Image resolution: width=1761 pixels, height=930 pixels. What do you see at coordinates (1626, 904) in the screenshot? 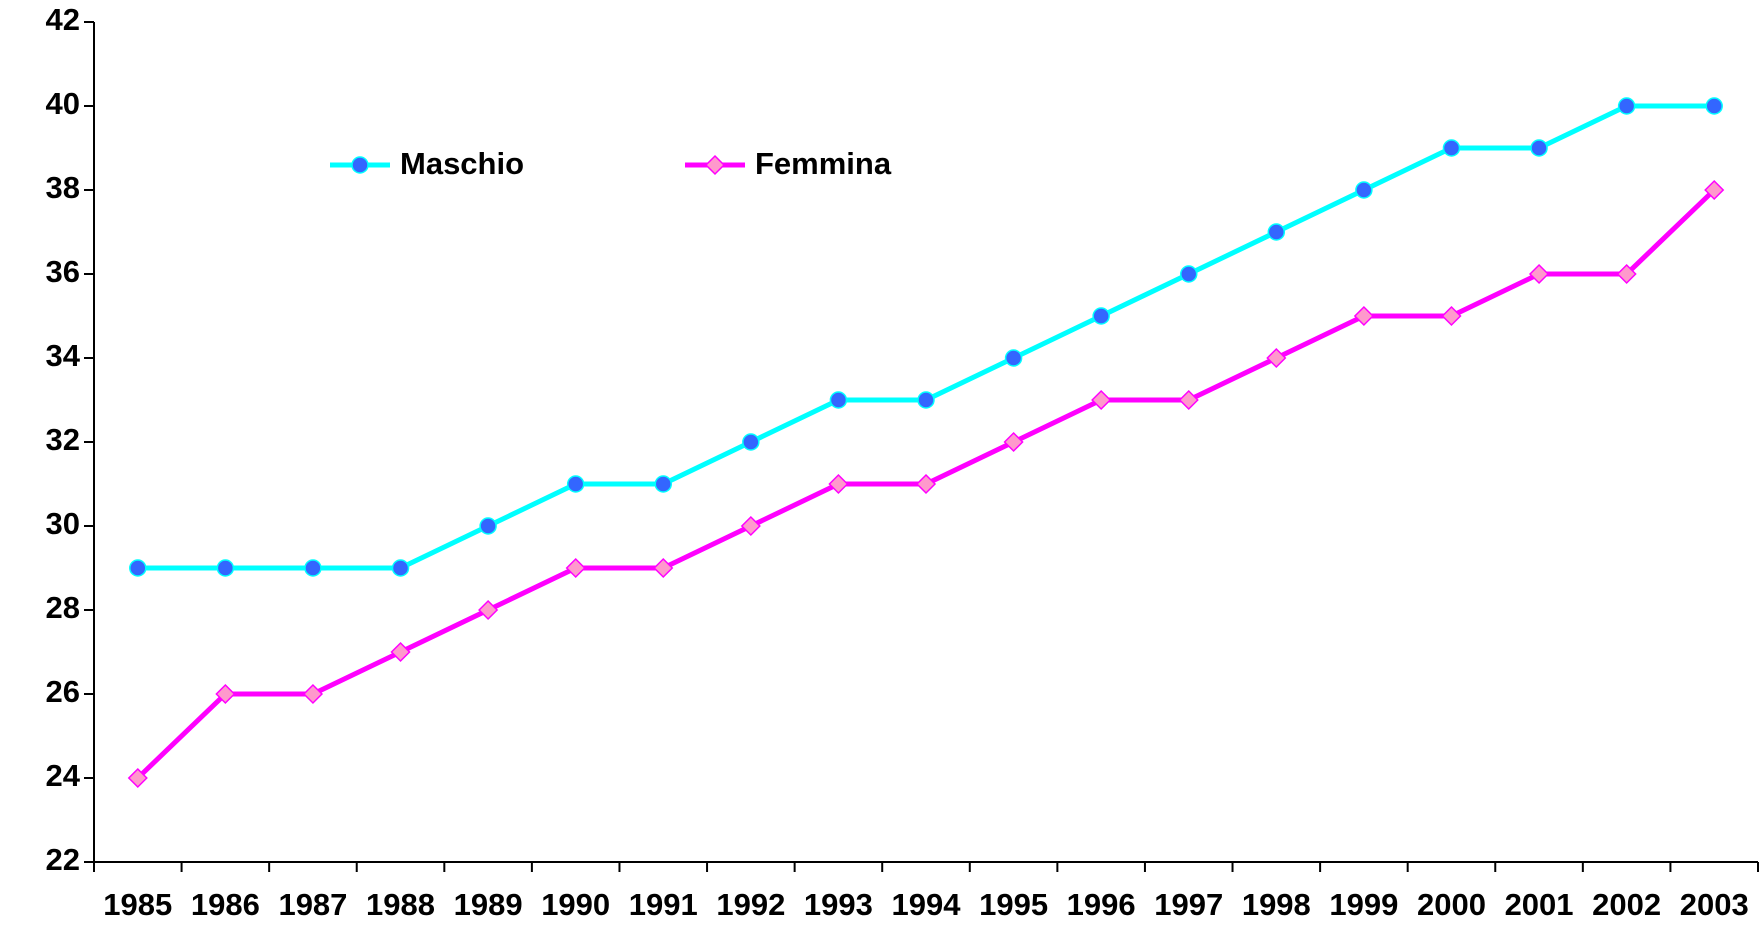
I see `x-tick-label: 2002` at bounding box center [1626, 904].